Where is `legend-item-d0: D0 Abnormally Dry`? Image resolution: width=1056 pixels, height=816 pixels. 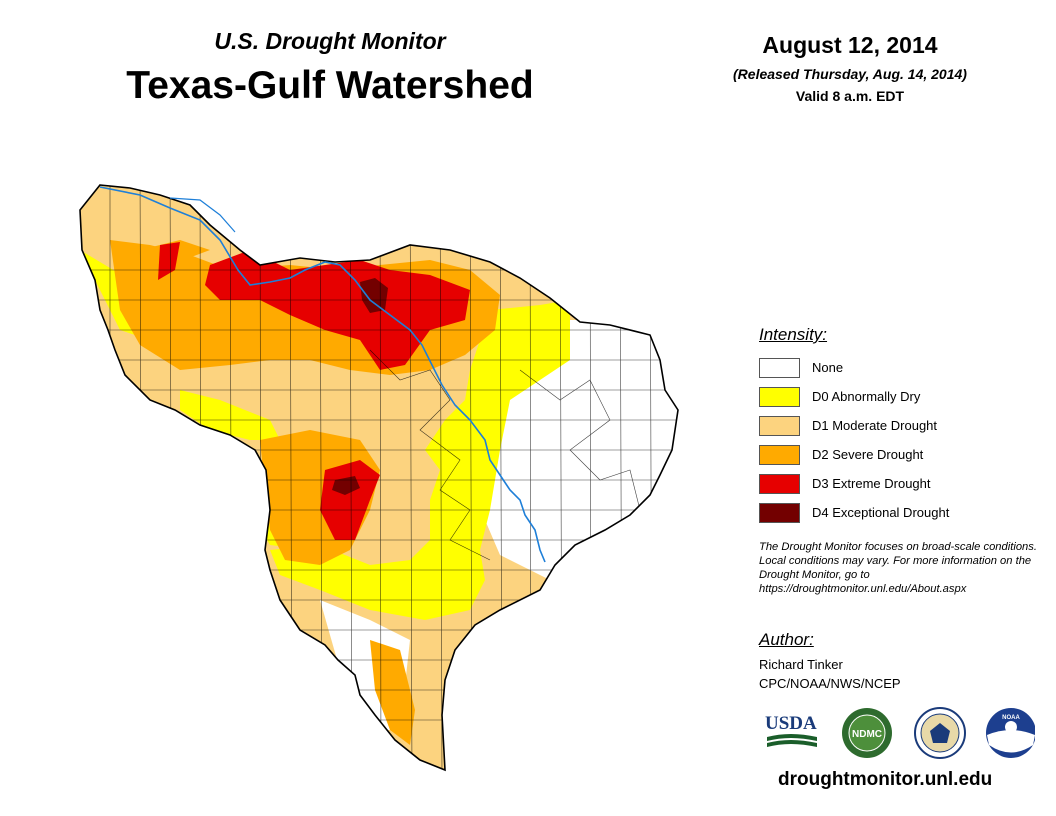 legend-item-d0: D0 Abnormally Dry is located at coordinates (854, 396).